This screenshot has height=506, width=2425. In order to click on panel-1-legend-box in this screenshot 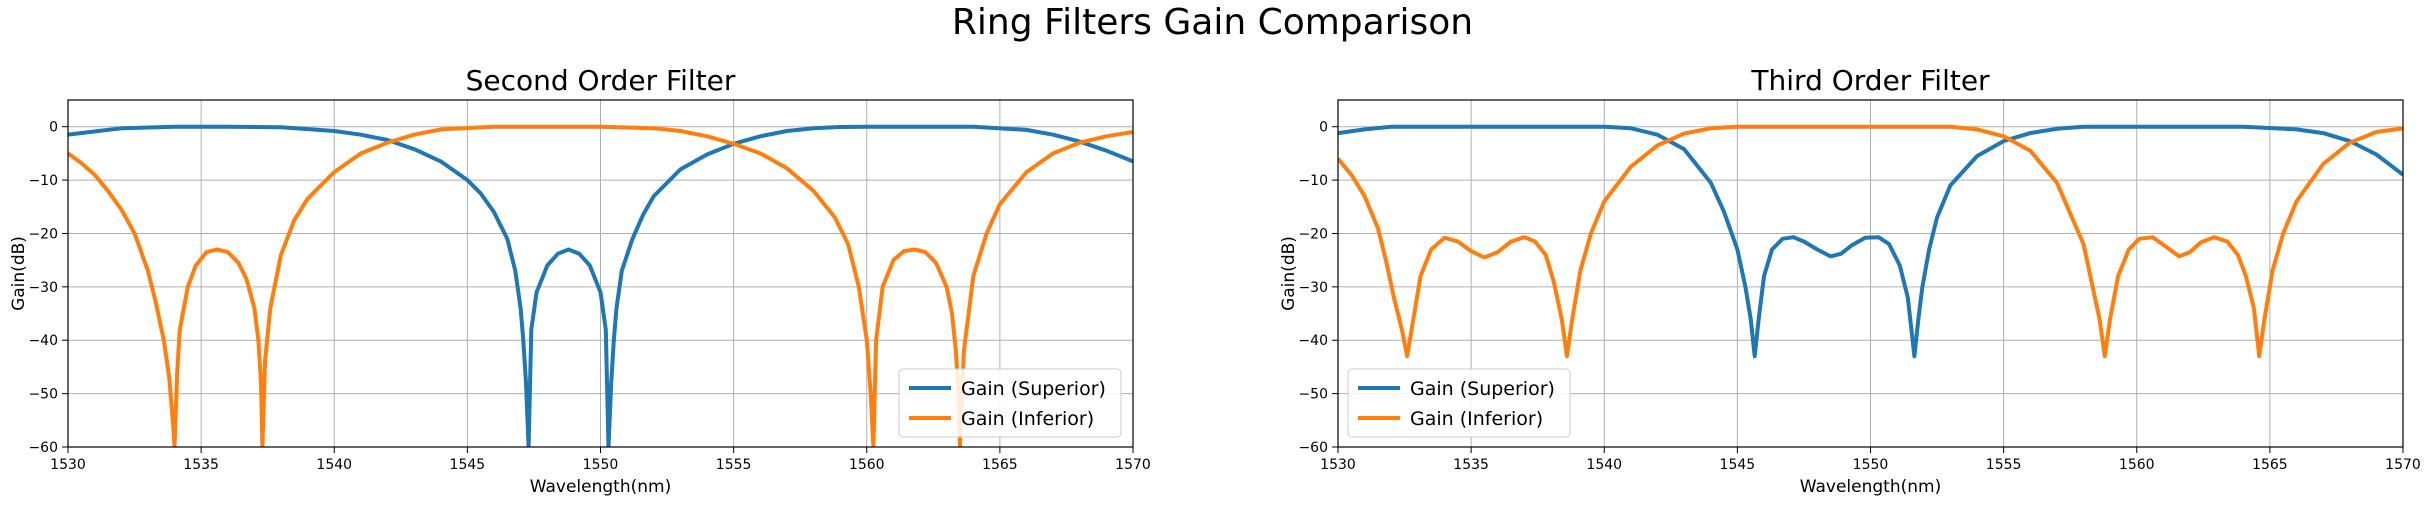, I will do `click(1010, 403)`.